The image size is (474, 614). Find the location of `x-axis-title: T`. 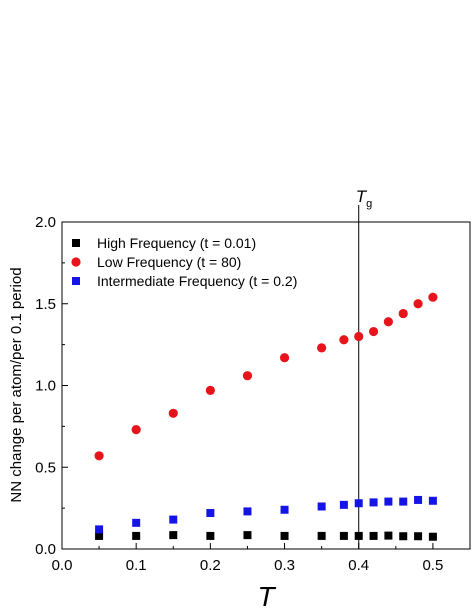

x-axis-title: T is located at coordinates (266, 596).